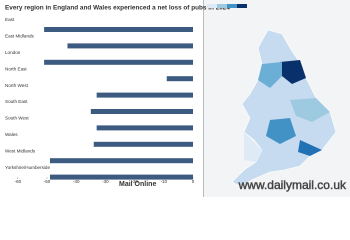 Image resolution: width=350 pixels, height=240 pixels. Describe the element at coordinates (292, 185) in the screenshot. I see `watermark: www.dailymail.co.uk` at that location.